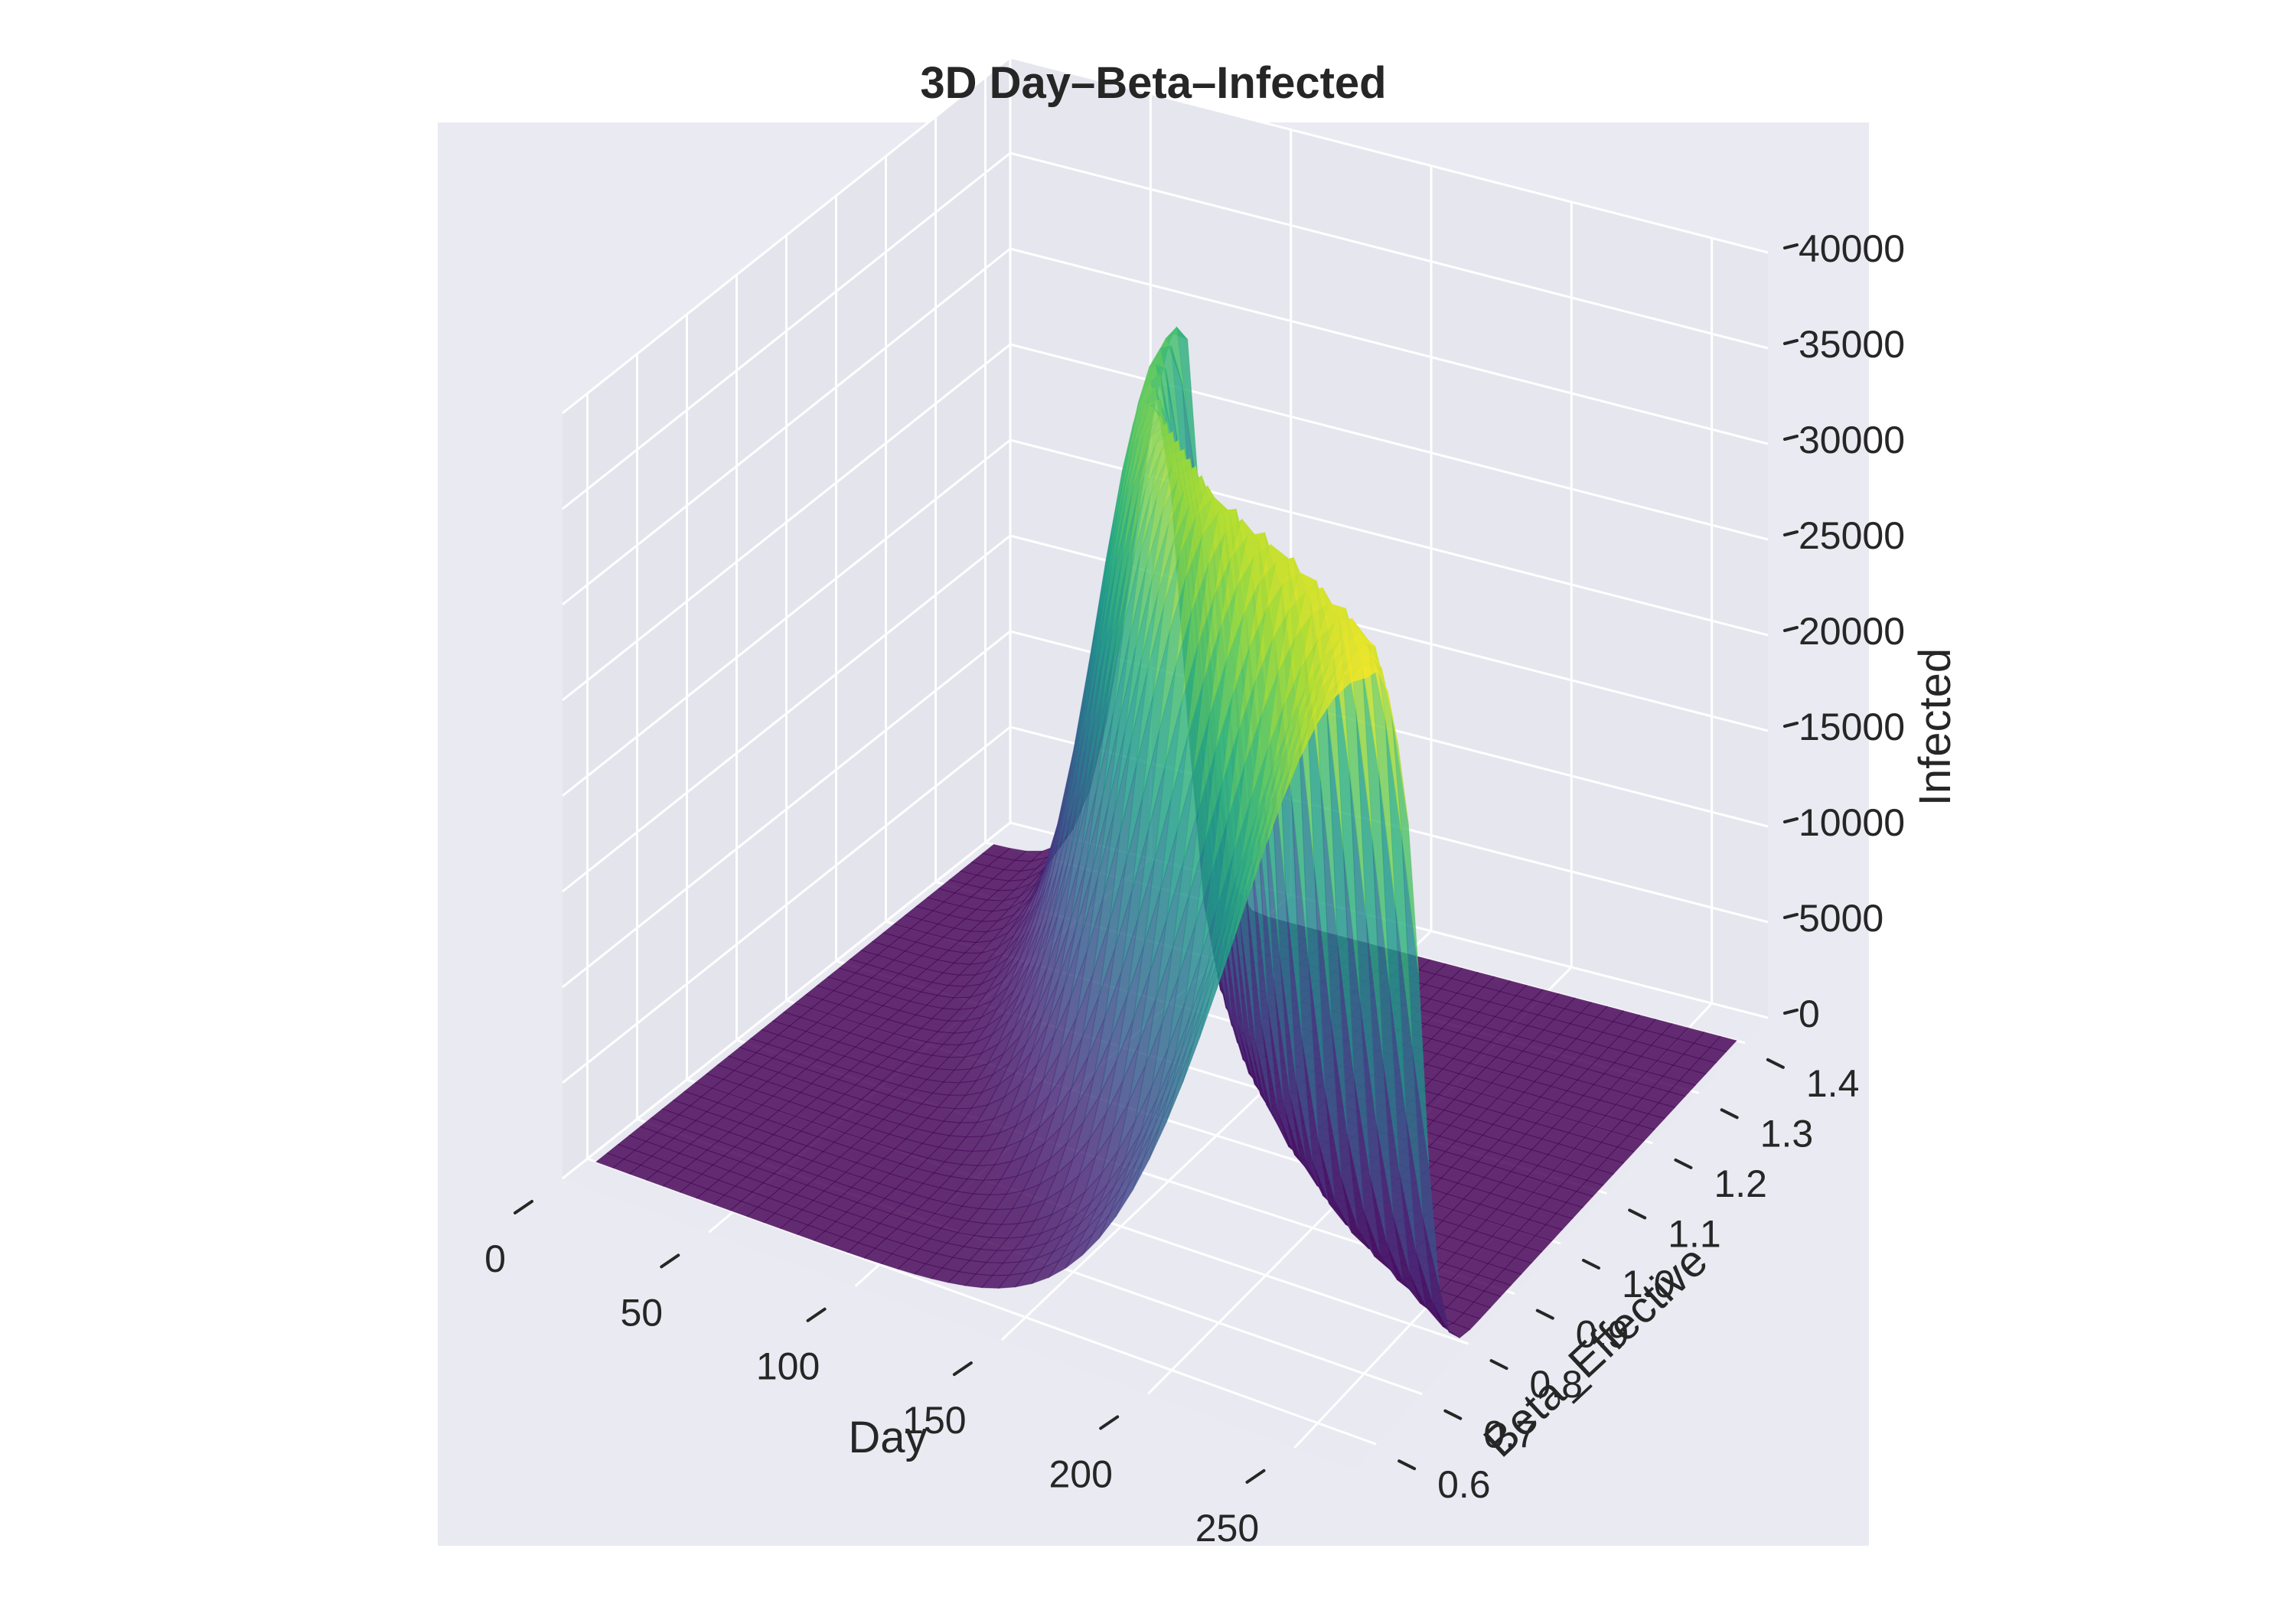 The image size is (2296, 1607). I want to click on x-tick-label: 100, so click(788, 1366).